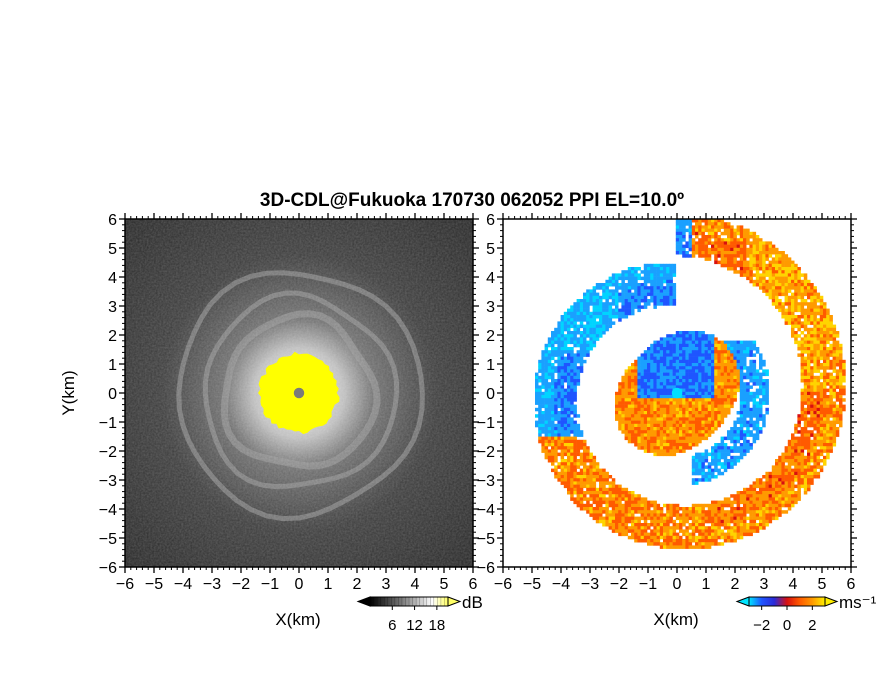 The height and width of the screenshot is (680, 880). Describe the element at coordinates (787, 601) in the screenshot. I see `colorbar-gradient` at that location.